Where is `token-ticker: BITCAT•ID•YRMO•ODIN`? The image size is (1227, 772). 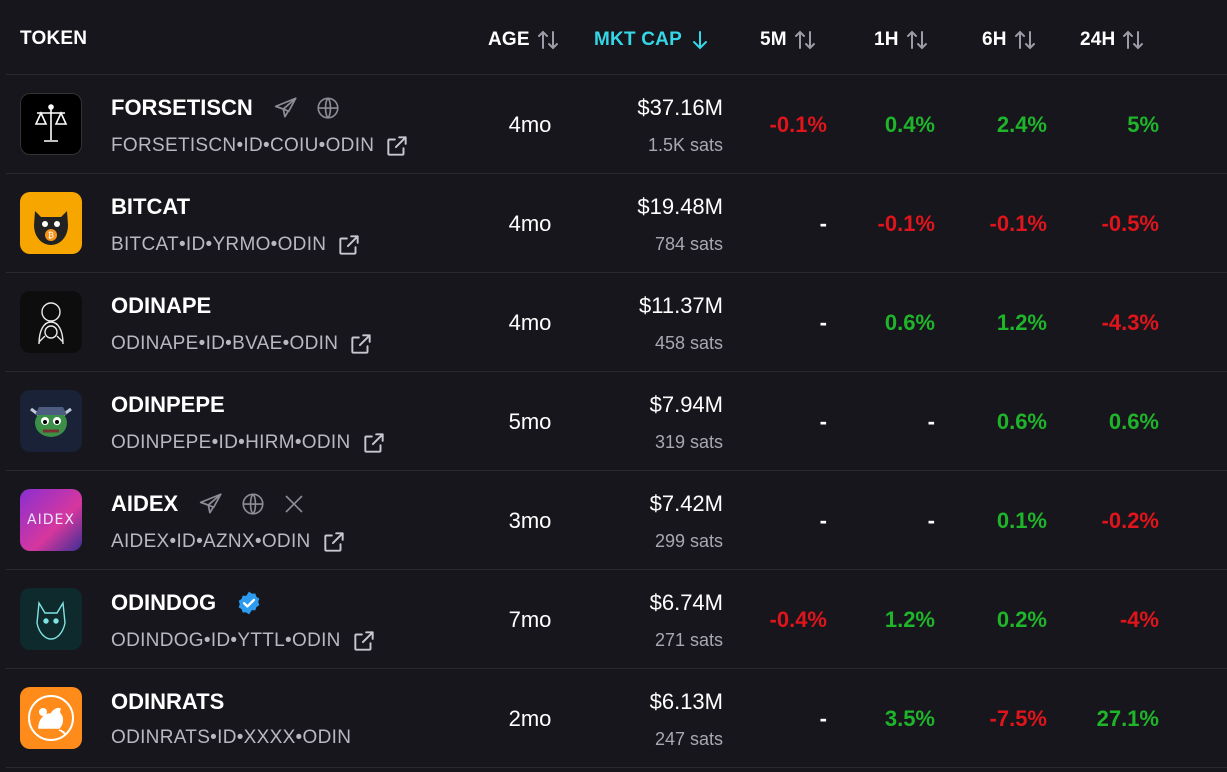 token-ticker: BITCAT•ID•YRMO•ODIN is located at coordinates (236, 245).